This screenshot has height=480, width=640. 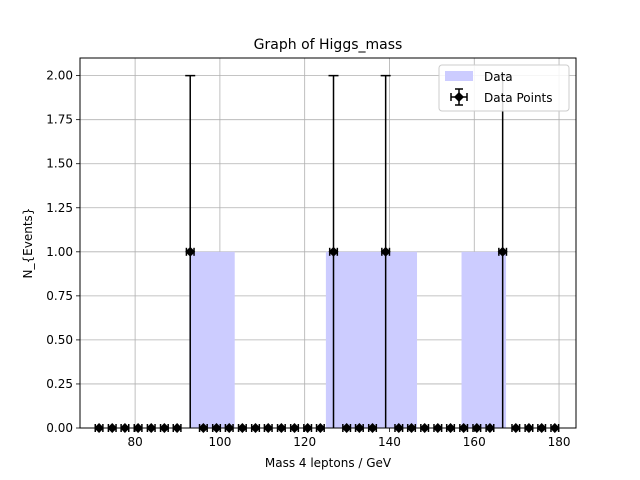 What do you see at coordinates (59, 208) in the screenshot?
I see `y-tick-label: 1.25` at bounding box center [59, 208].